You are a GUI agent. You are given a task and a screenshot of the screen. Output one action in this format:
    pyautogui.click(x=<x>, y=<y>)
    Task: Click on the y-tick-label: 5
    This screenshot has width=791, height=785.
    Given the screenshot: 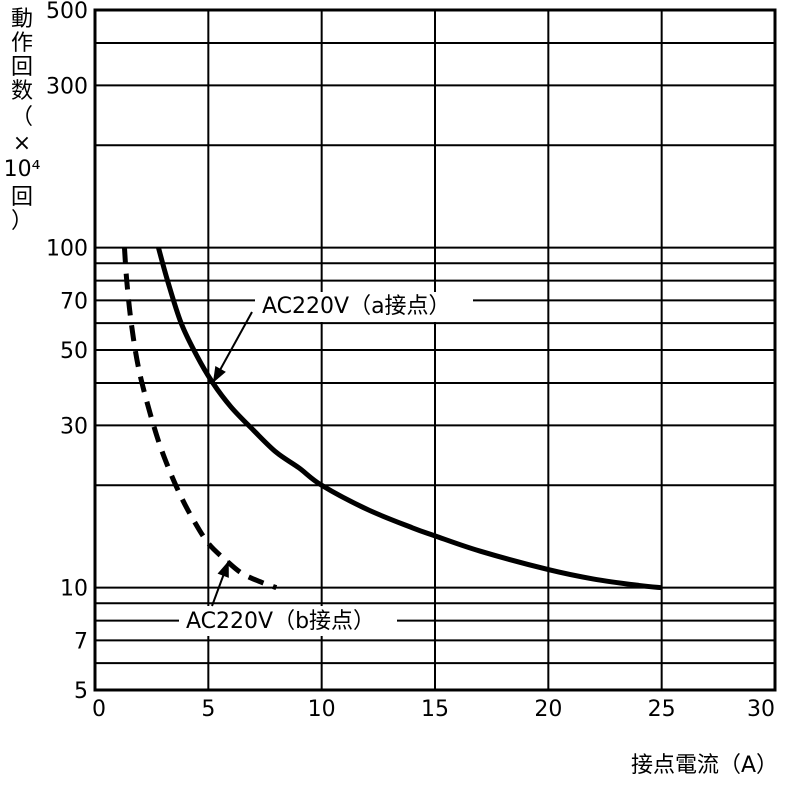 What is the action you would take?
    pyautogui.click(x=81, y=691)
    